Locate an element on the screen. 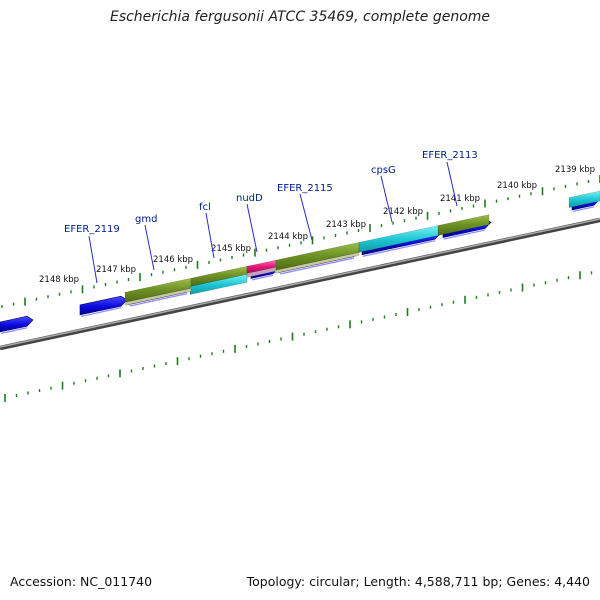 This screenshot has width=600, height=600. leader-gmd is located at coordinates (149, 247).